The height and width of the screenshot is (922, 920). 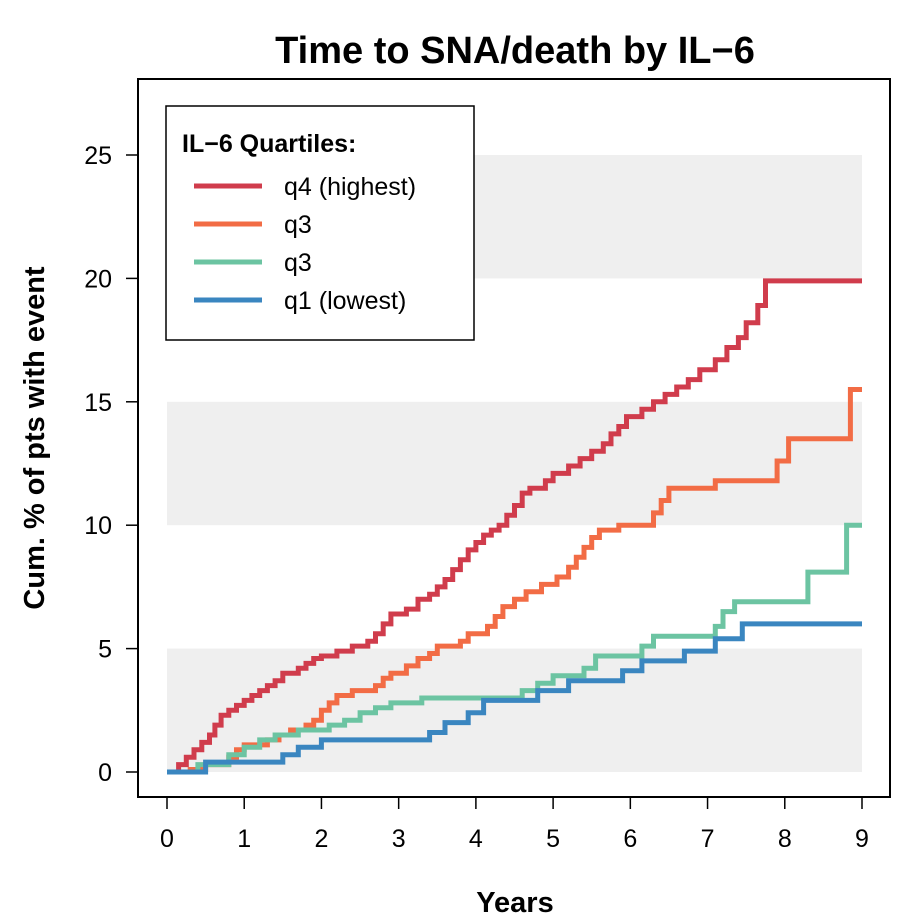 What do you see at coordinates (515, 51) in the screenshot?
I see `chart-title: Time to SNA/death by IL−6` at bounding box center [515, 51].